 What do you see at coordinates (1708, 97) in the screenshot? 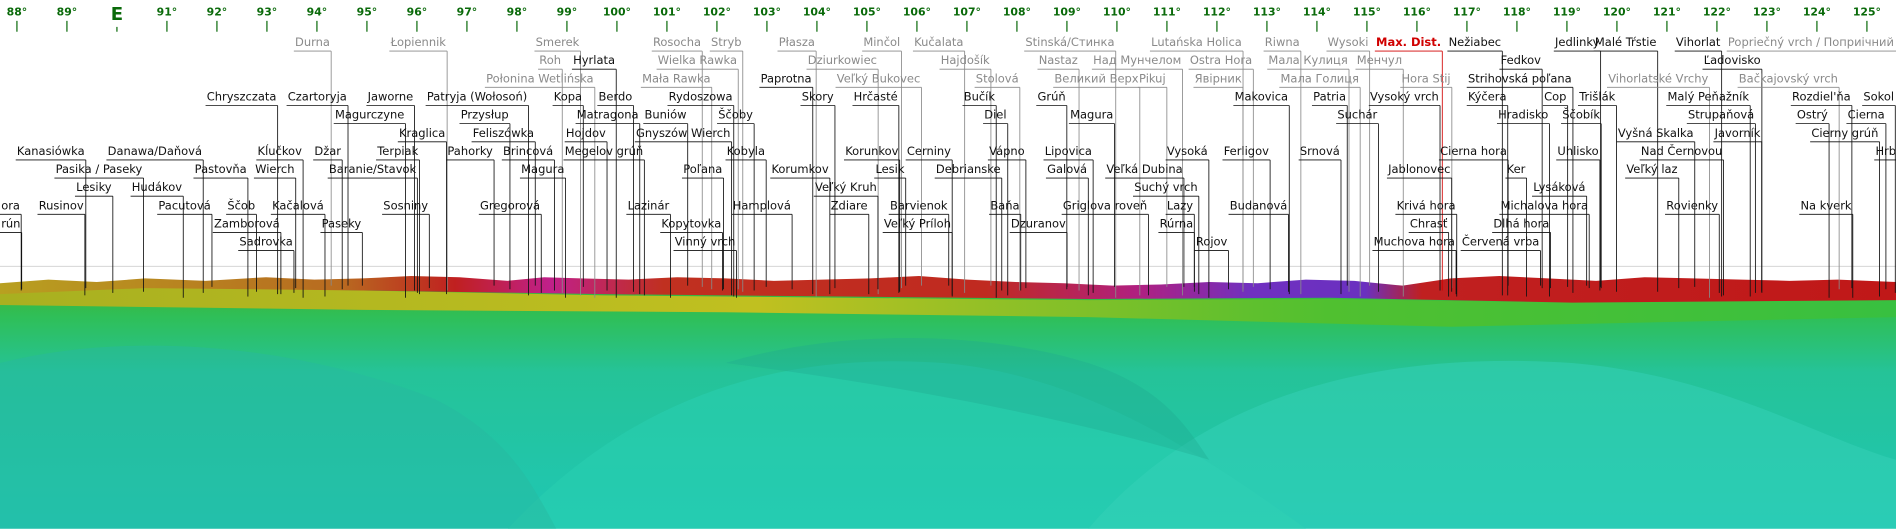
I see `peak-label: Malý Peňažník` at bounding box center [1708, 97].